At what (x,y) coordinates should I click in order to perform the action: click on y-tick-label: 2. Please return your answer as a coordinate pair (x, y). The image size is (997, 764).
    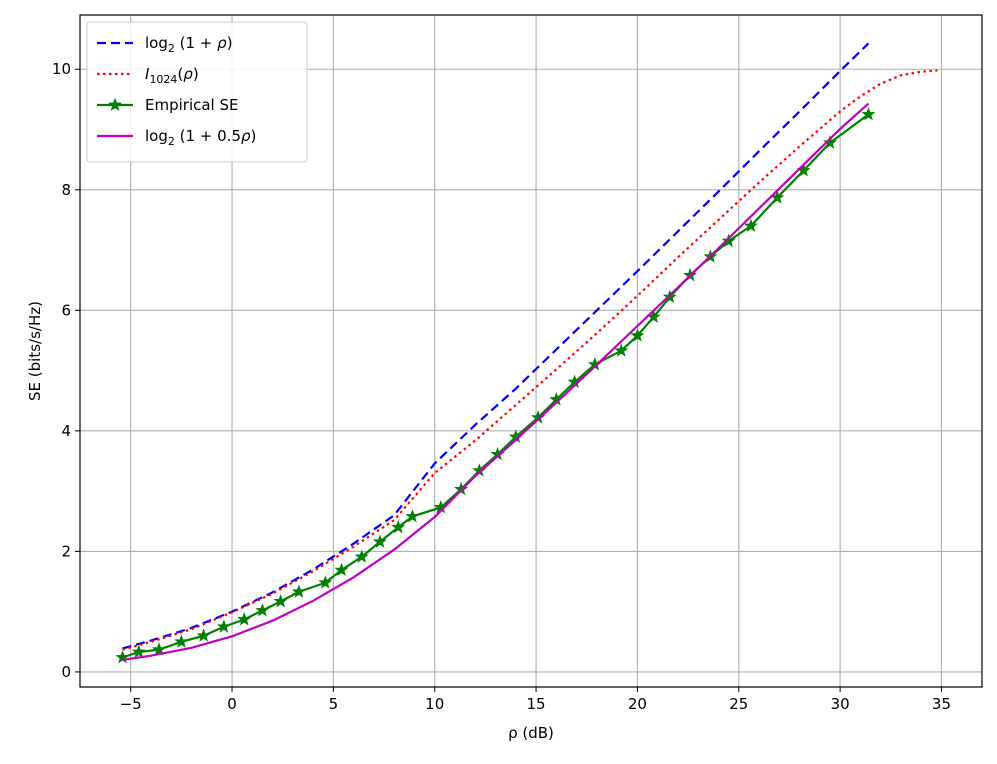
    Looking at the image, I should click on (66, 551).